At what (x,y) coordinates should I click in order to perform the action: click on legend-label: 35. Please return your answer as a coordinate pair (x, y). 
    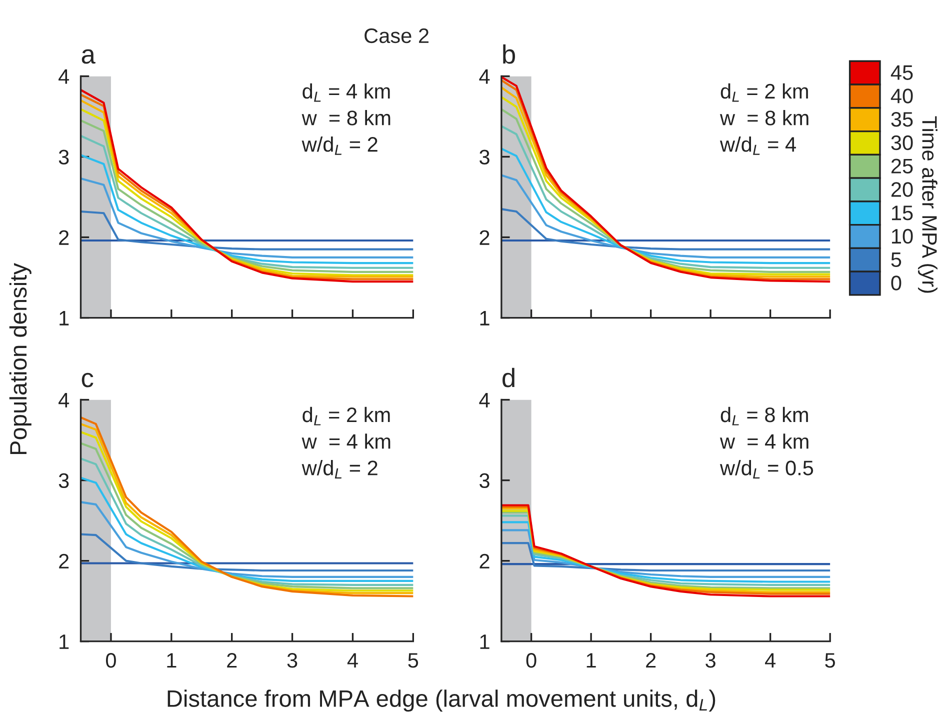
    Looking at the image, I should click on (902, 119).